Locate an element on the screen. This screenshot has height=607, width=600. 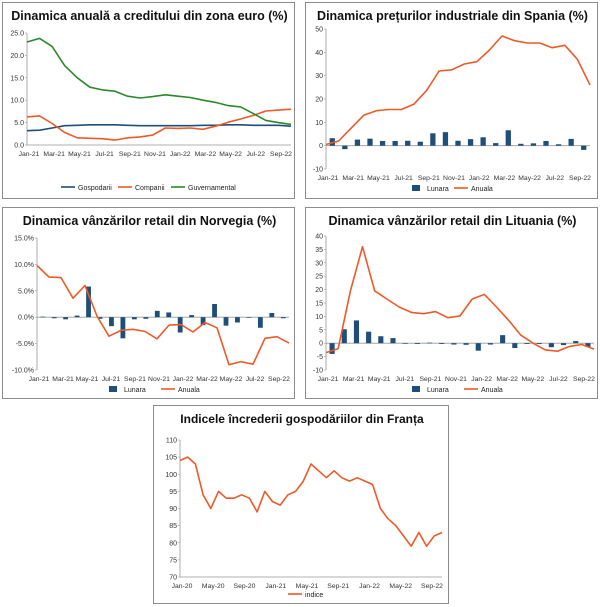
y-tick-label: -10.0% is located at coordinates (23, 371).